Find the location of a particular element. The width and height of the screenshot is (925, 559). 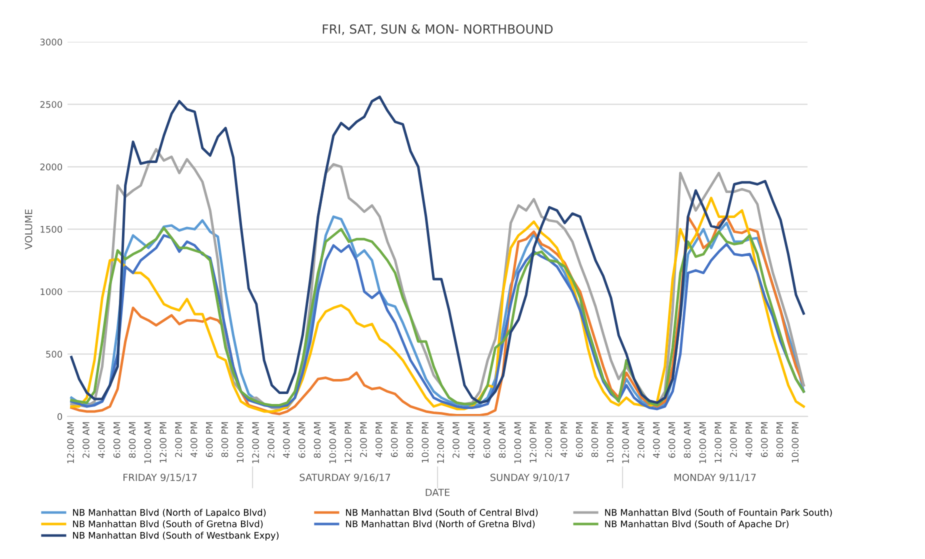

y-tick-label: 2500 is located at coordinates (51, 104).